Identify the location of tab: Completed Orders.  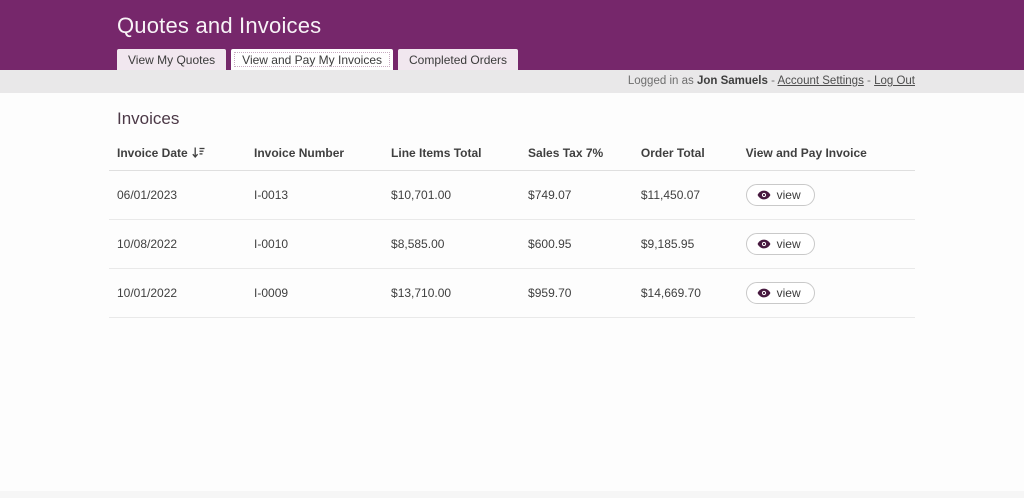
(458, 59).